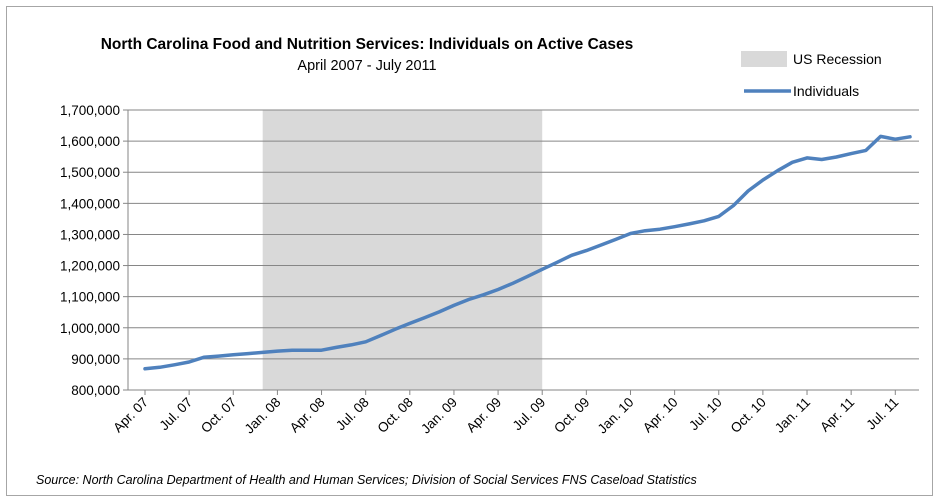 The image size is (941, 502). I want to click on x-tick-label: Jan. 09, so click(439, 416).